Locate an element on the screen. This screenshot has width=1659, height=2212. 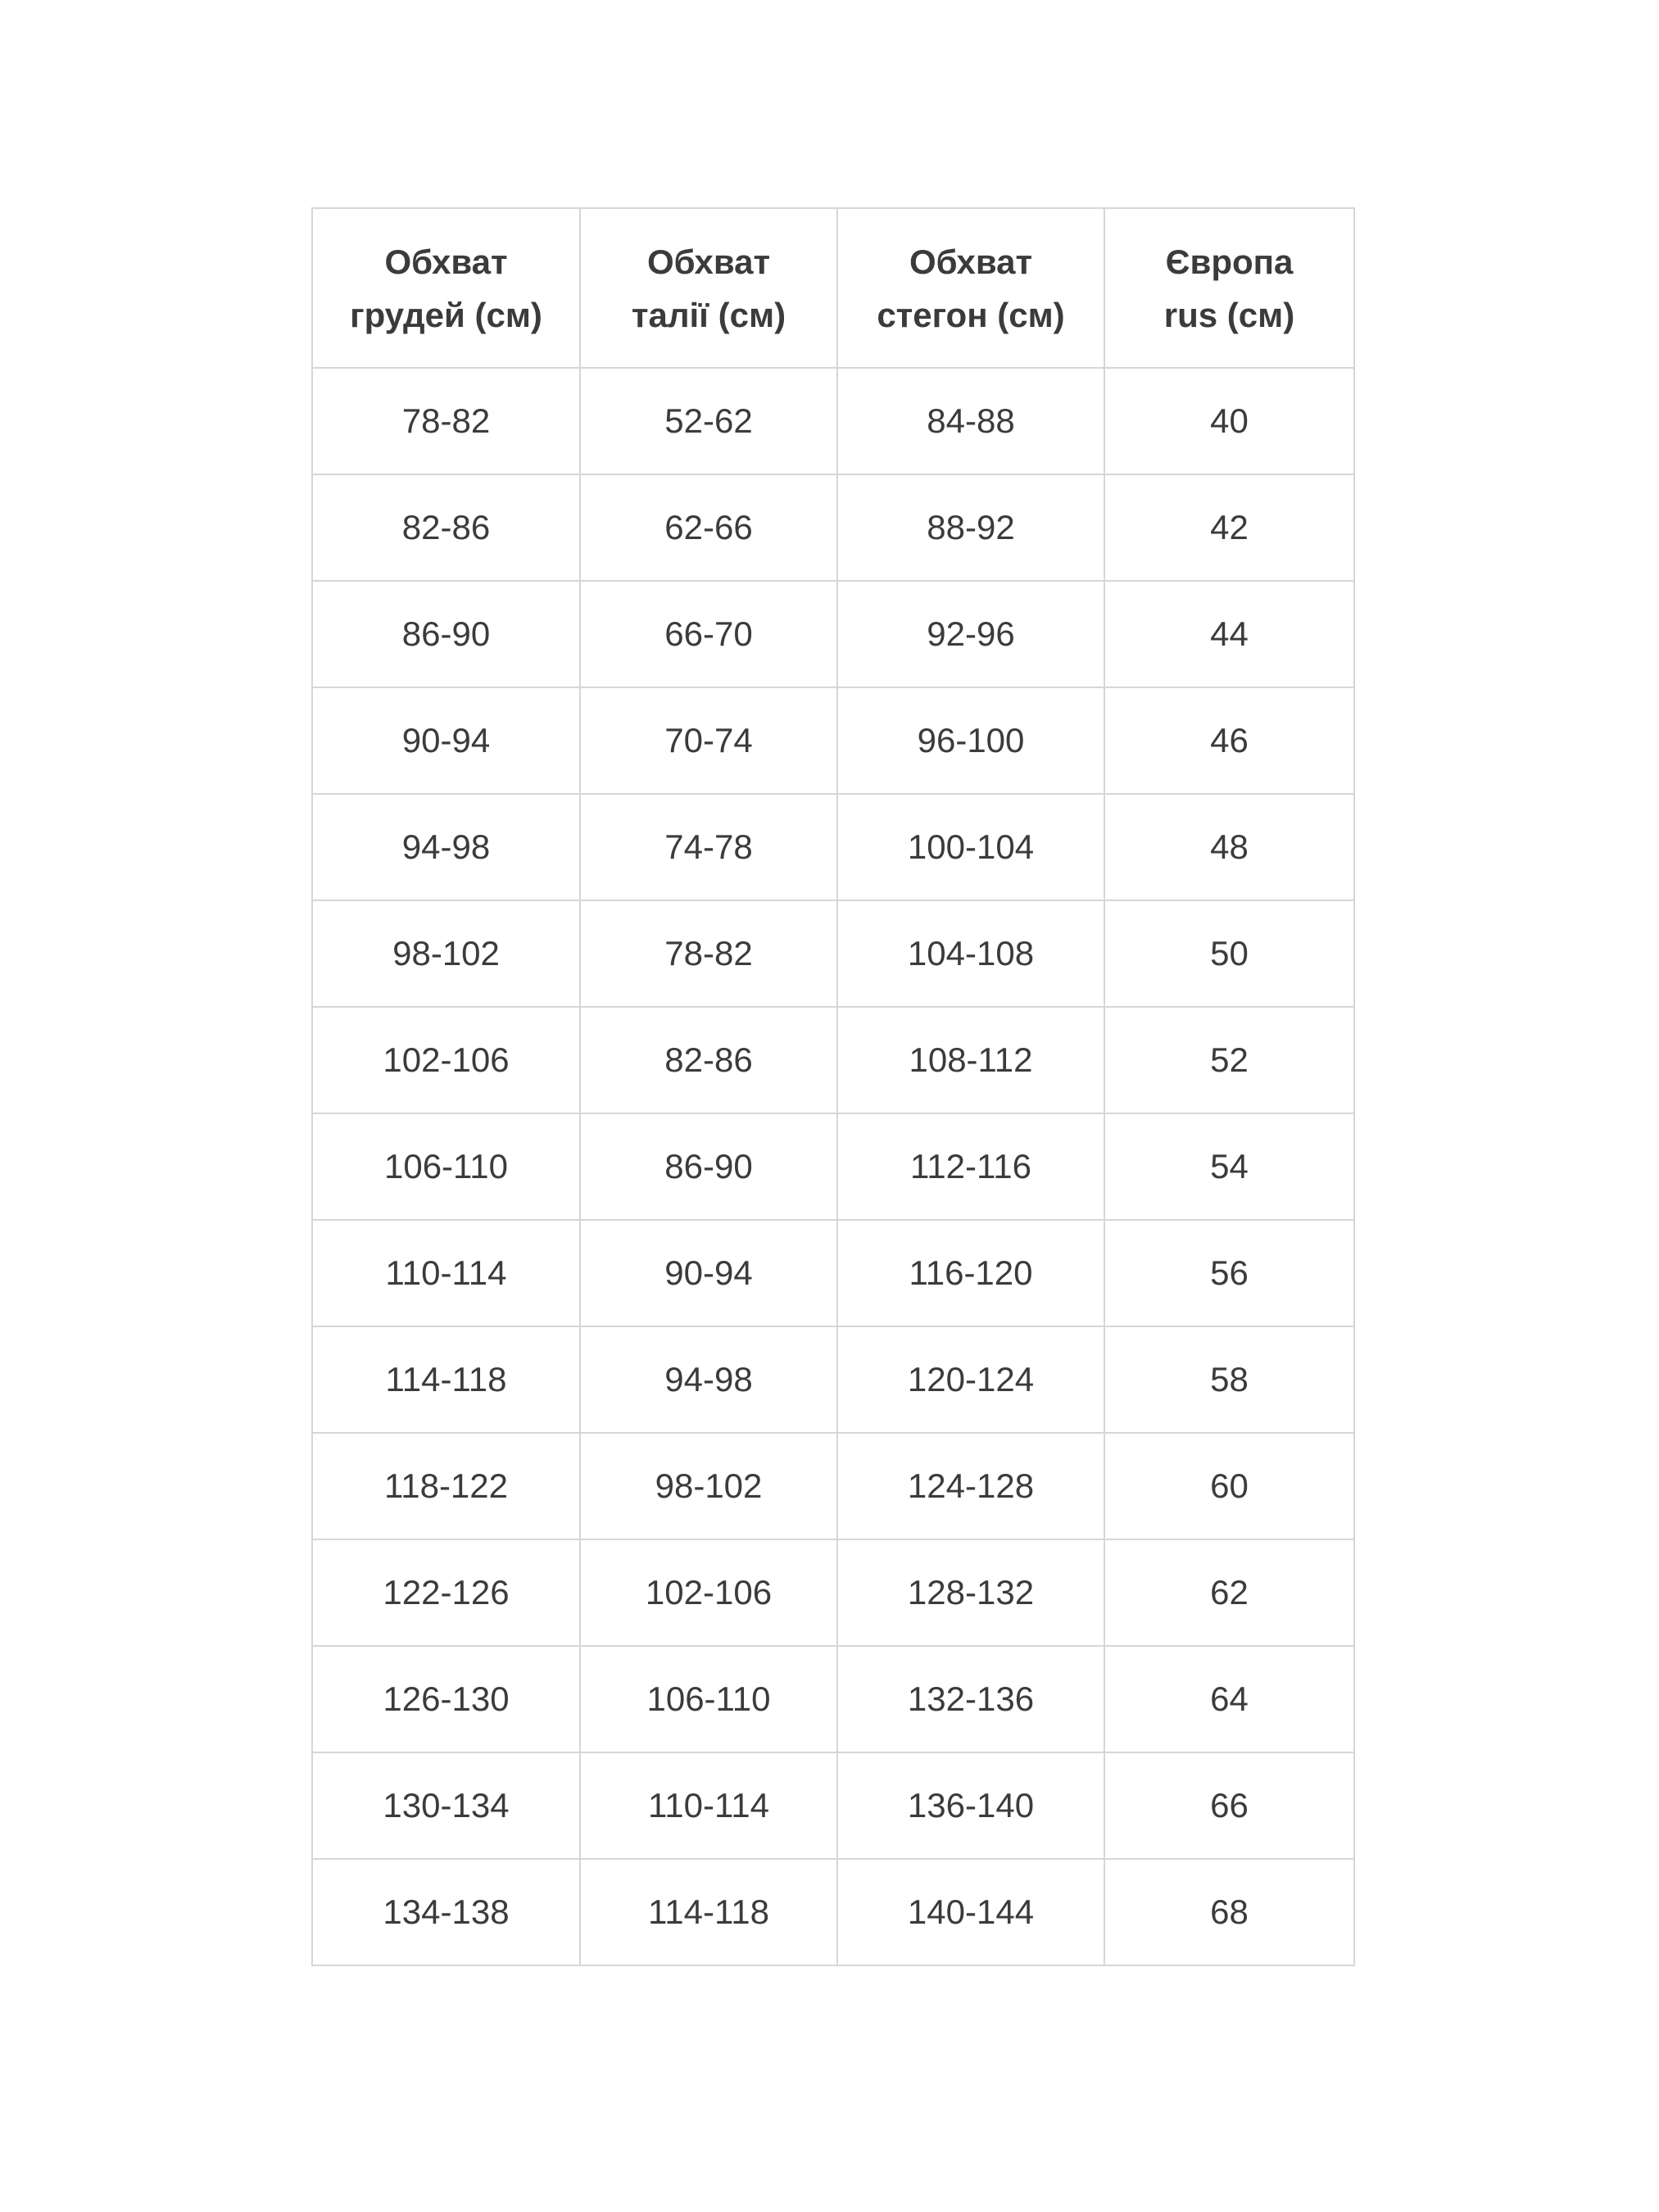
table-row: 102-106 82-86 108-112 52 is located at coordinates (833, 1060).